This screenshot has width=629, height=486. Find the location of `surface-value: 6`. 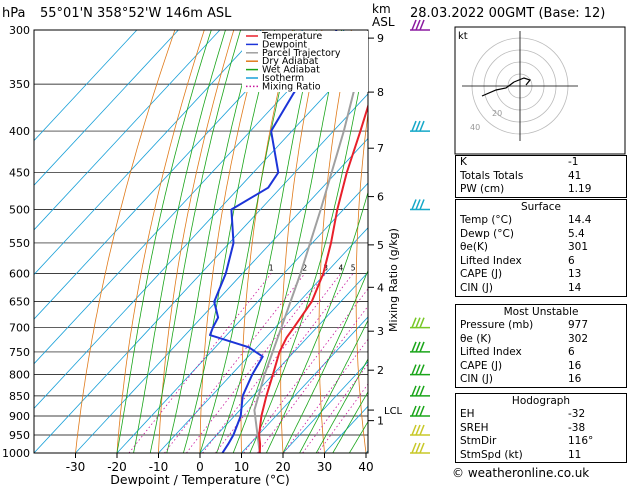

surface-value: 6 is located at coordinates (571, 260).